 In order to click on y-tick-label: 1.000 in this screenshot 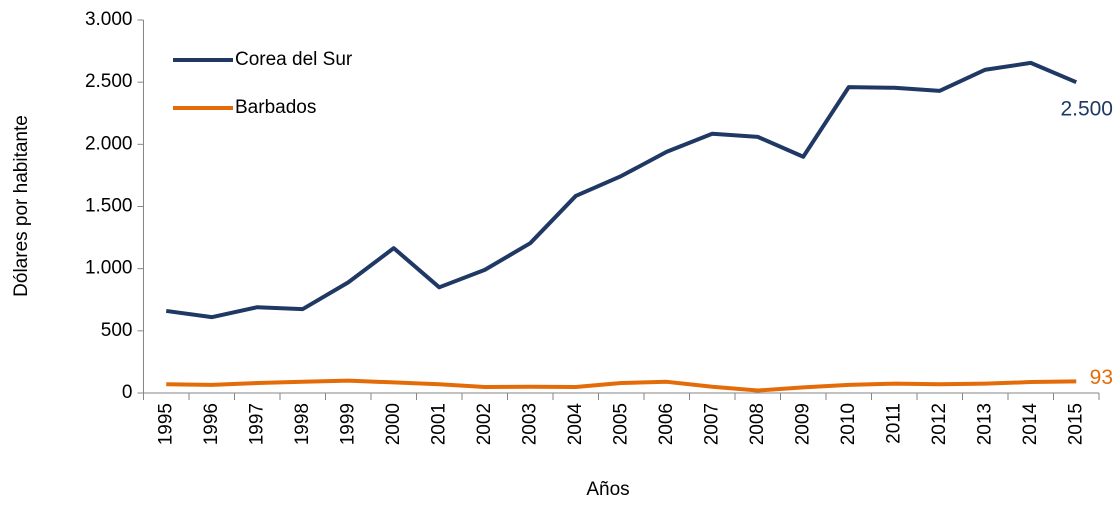, I will do `click(109, 268)`.